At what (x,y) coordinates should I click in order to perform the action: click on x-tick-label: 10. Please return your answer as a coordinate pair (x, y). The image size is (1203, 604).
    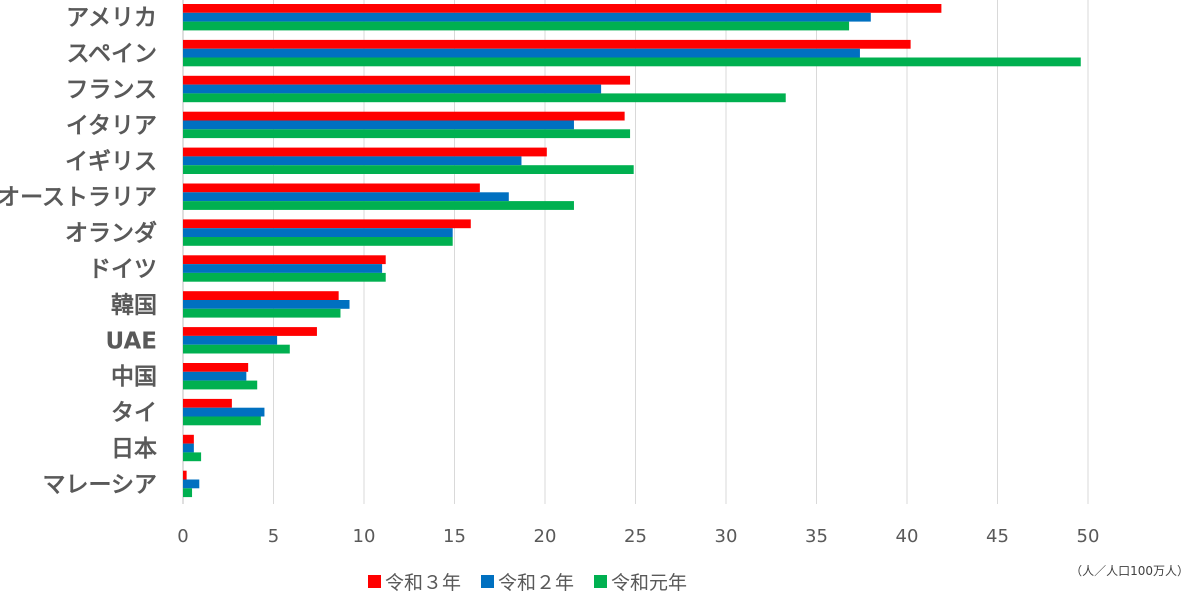
    Looking at the image, I should click on (364, 536).